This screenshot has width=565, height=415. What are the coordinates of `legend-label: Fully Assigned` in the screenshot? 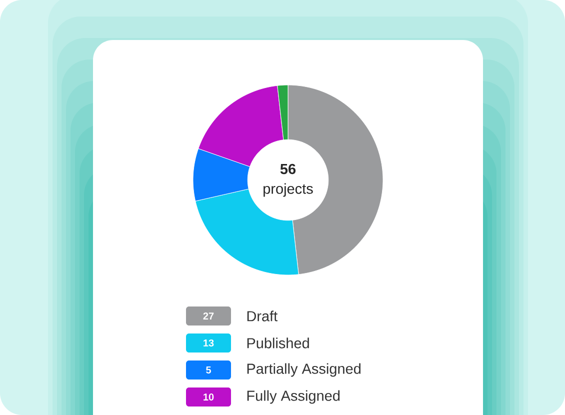 It's located at (293, 397).